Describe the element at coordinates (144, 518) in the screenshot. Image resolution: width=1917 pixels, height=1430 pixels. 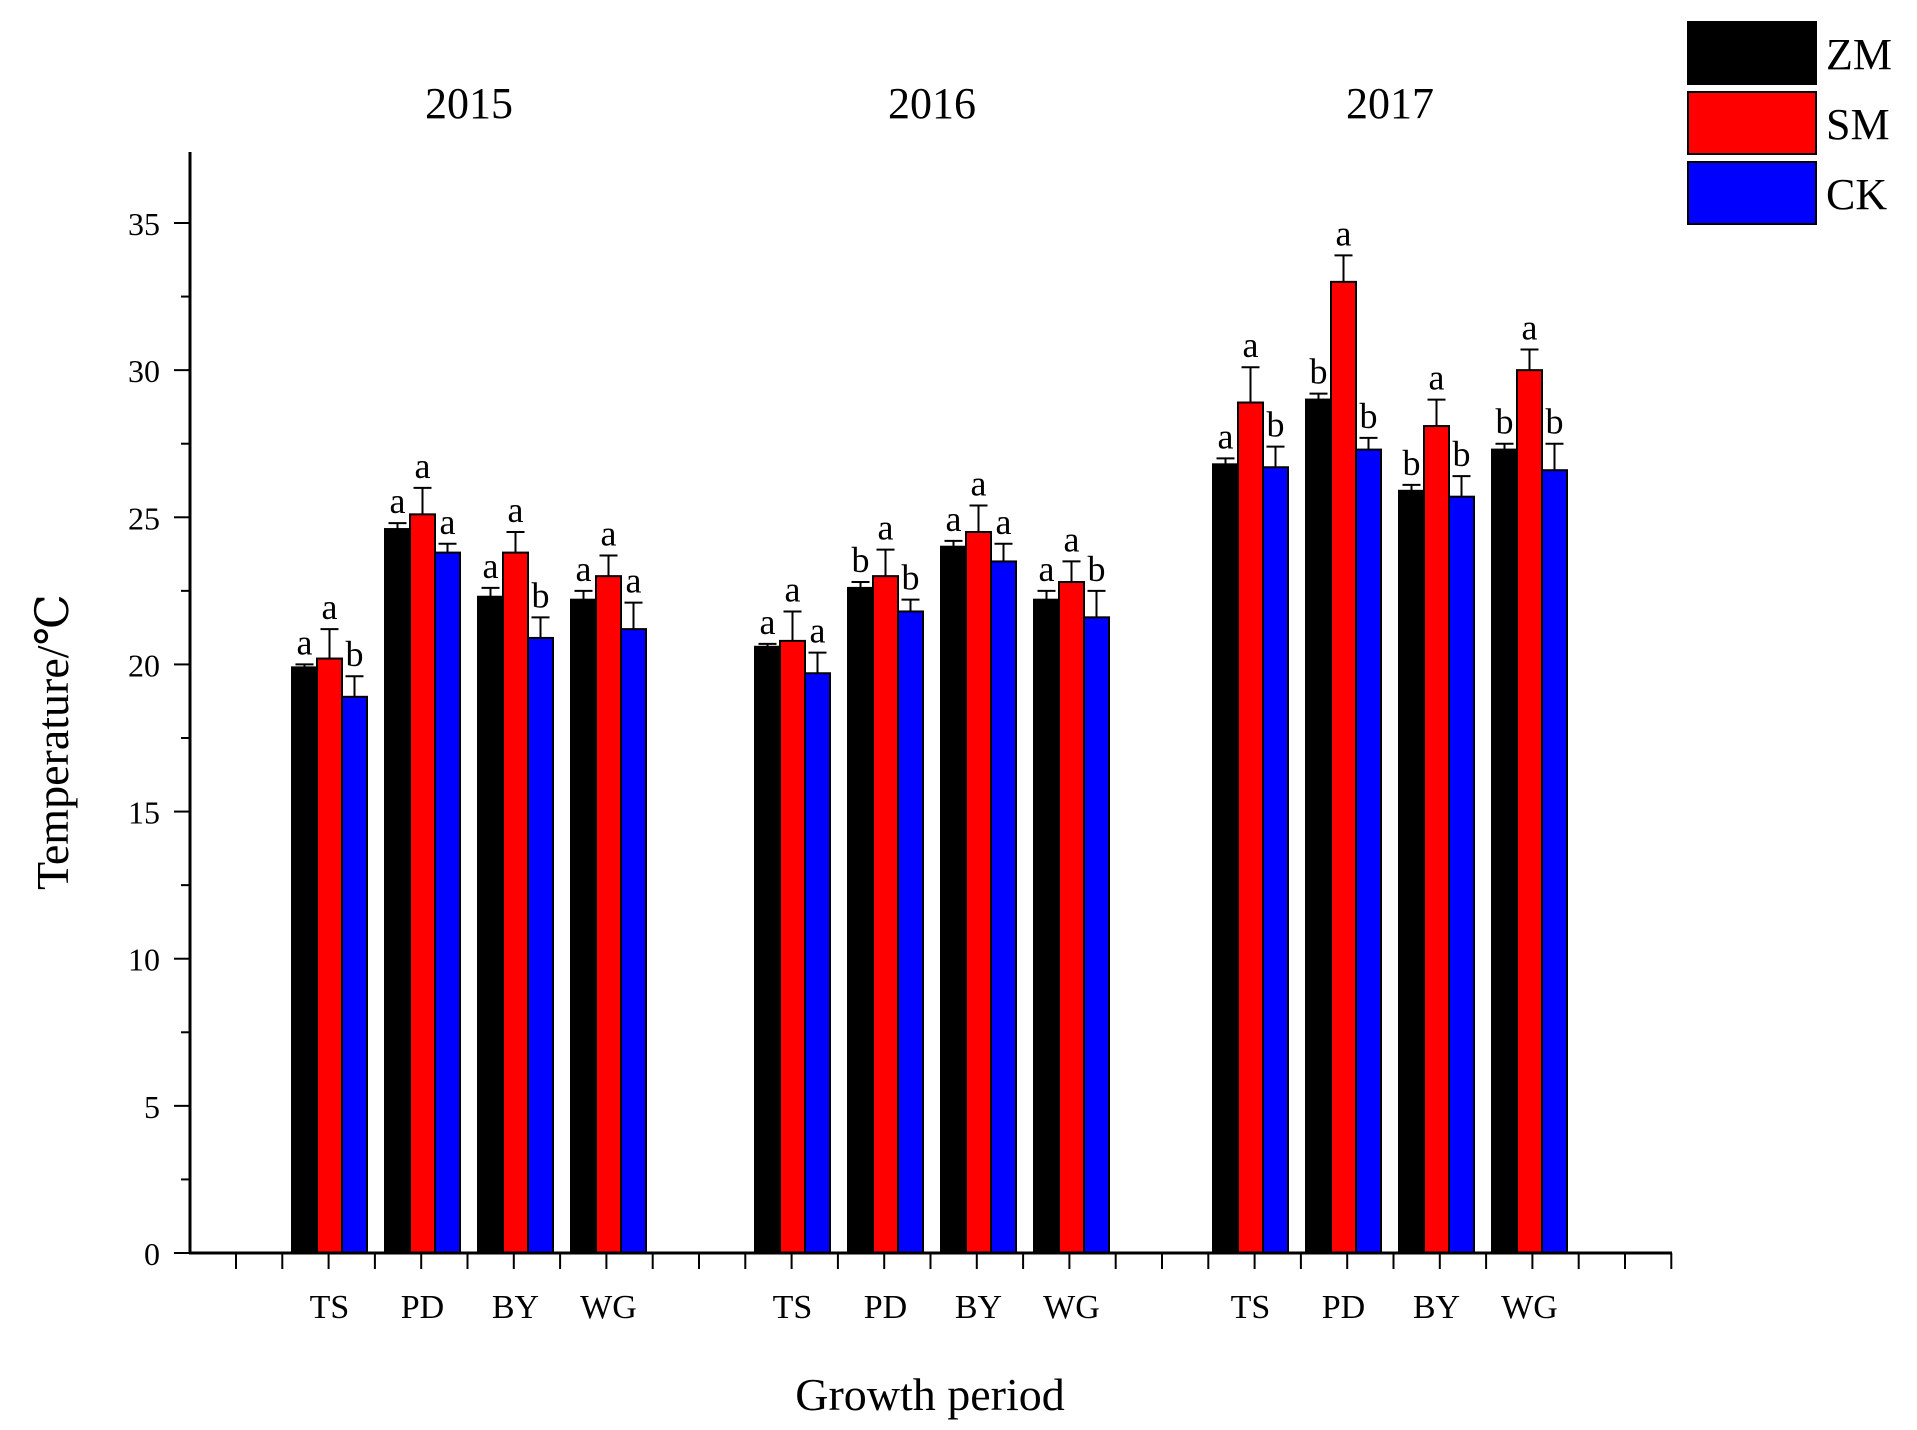
I see `y-tick-label: 25` at that location.